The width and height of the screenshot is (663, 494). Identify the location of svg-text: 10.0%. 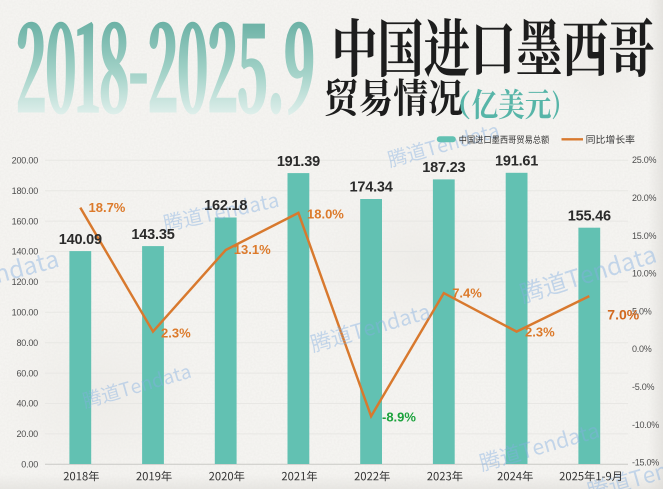
(644, 274).